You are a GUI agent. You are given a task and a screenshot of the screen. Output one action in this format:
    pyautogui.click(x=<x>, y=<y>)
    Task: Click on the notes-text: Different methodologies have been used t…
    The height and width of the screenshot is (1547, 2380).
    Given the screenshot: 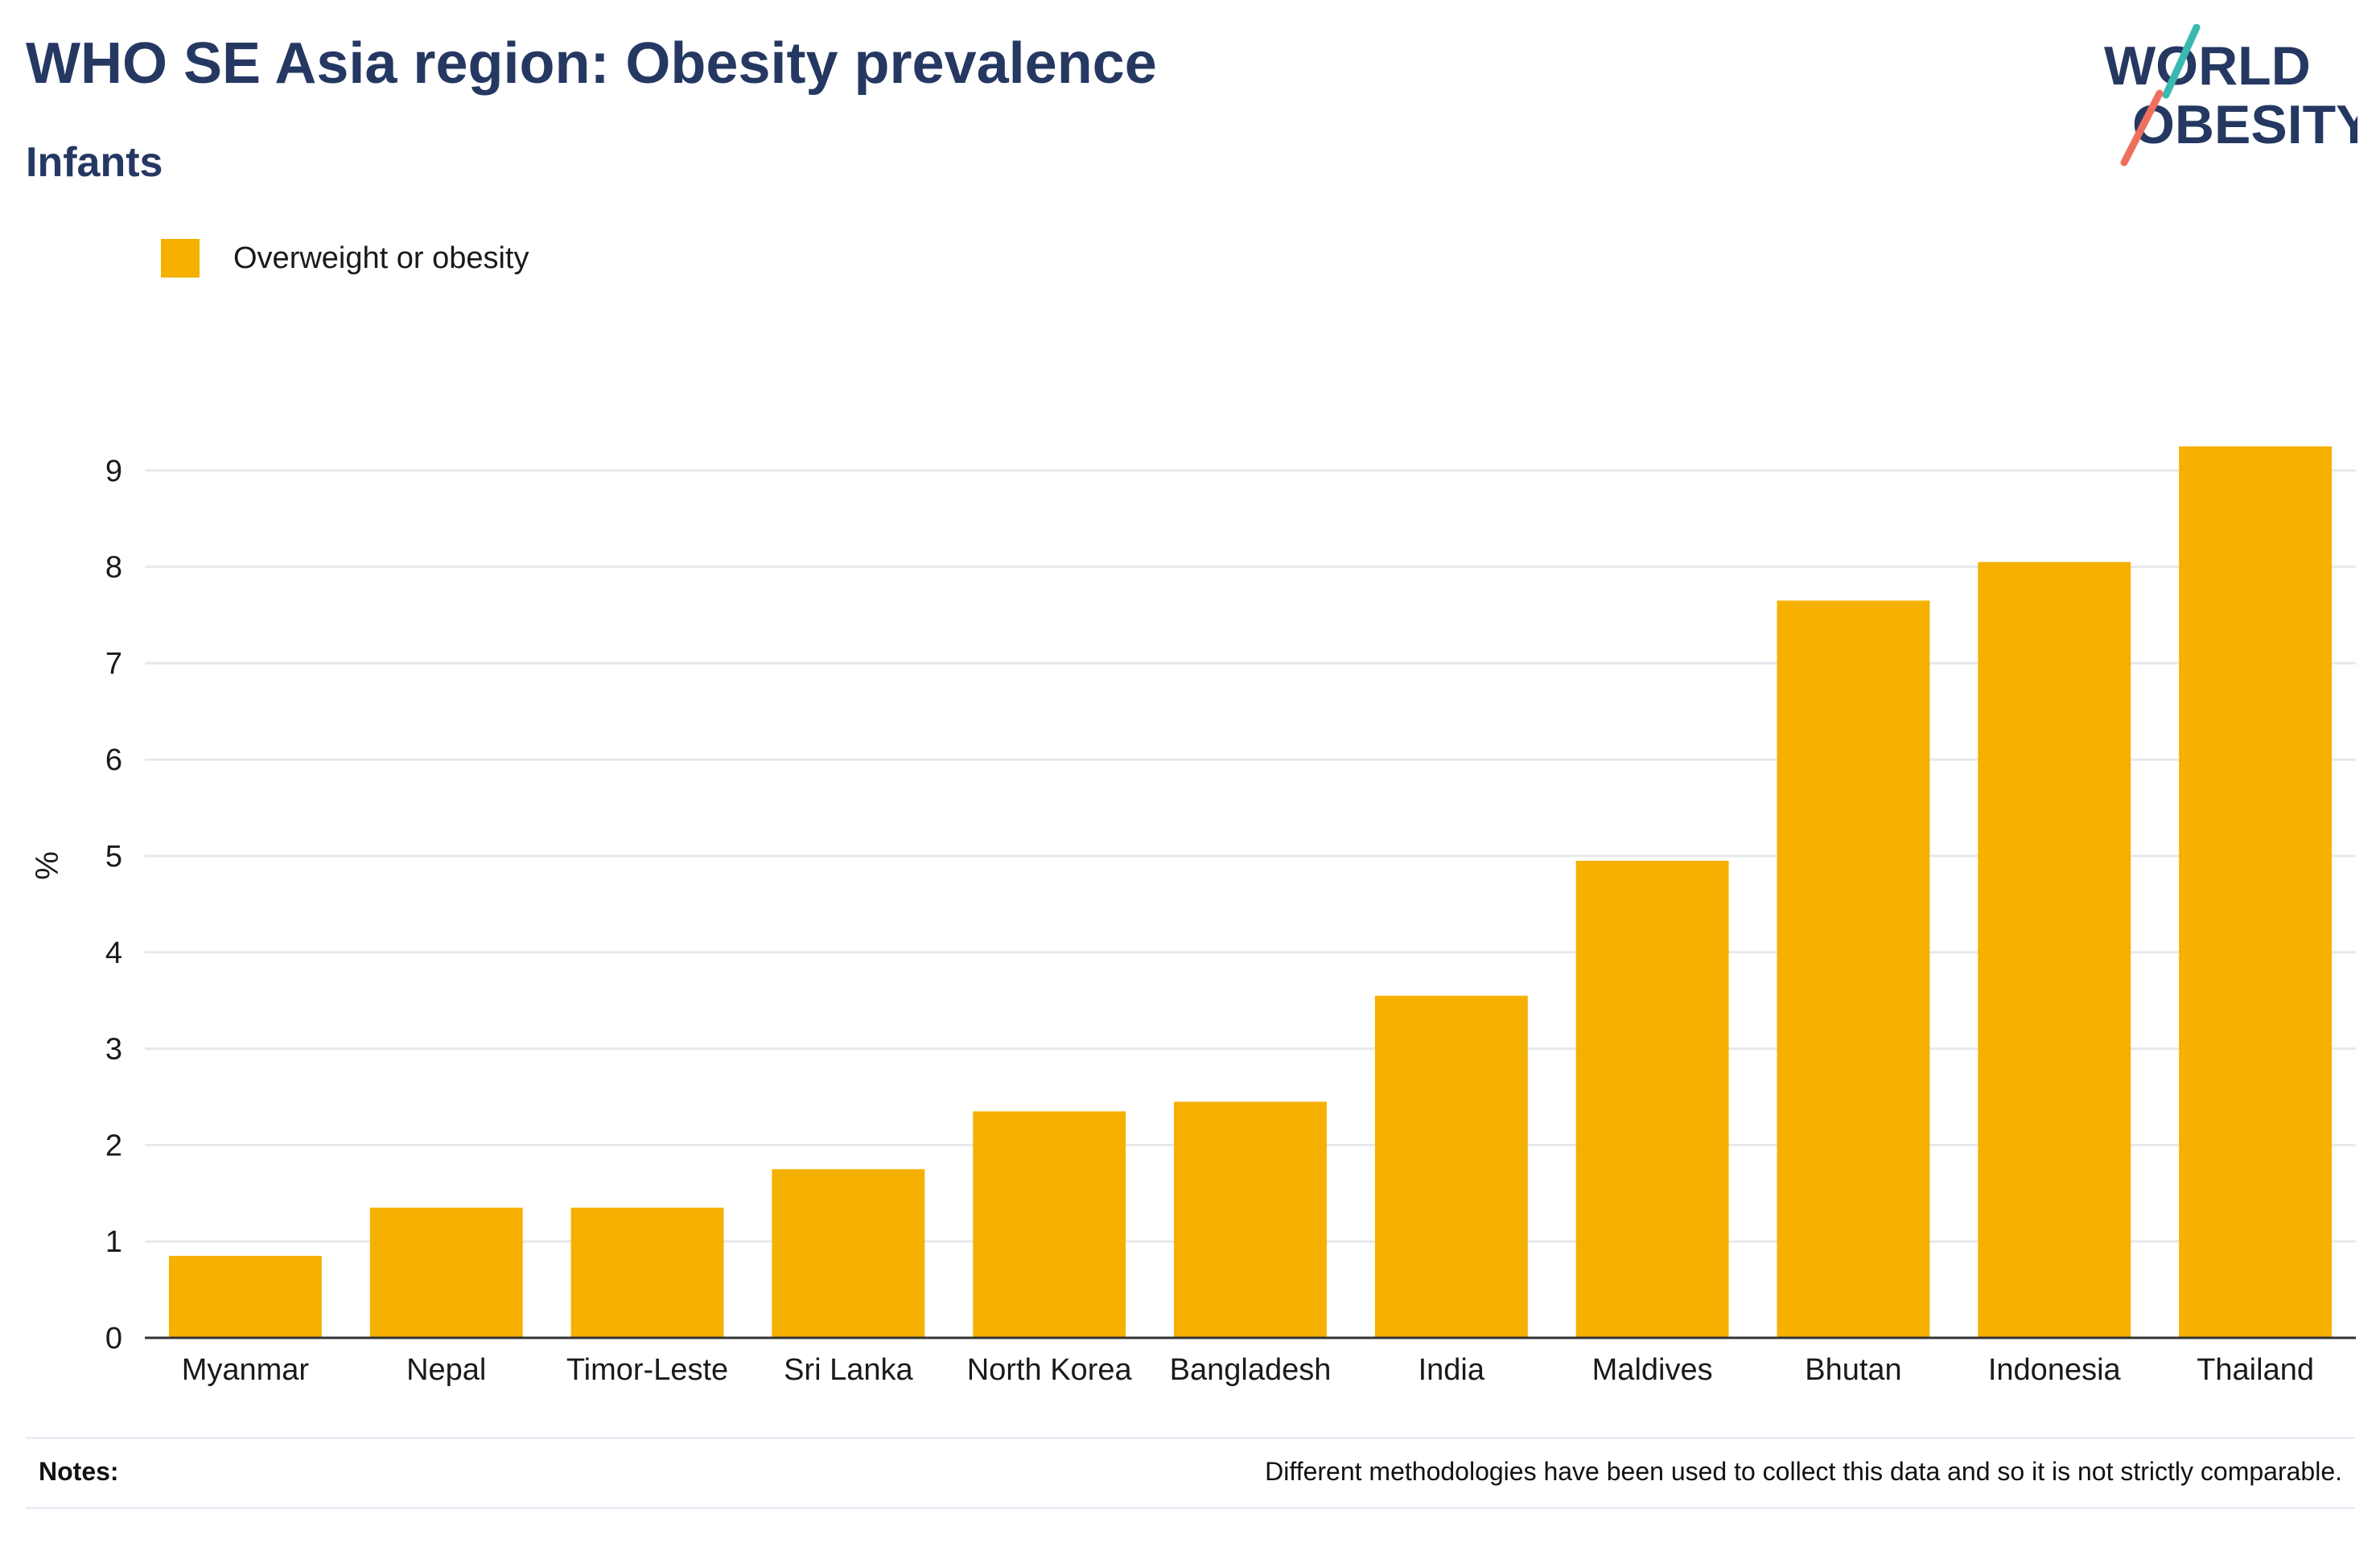 What is the action you would take?
    pyautogui.click(x=1804, y=1472)
    